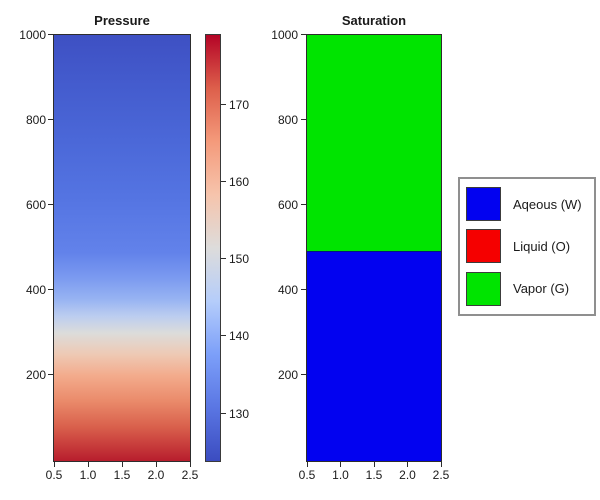 The image size is (600, 500). What do you see at coordinates (547, 204) in the screenshot?
I see `legend-label: Aqeous (W)` at bounding box center [547, 204].